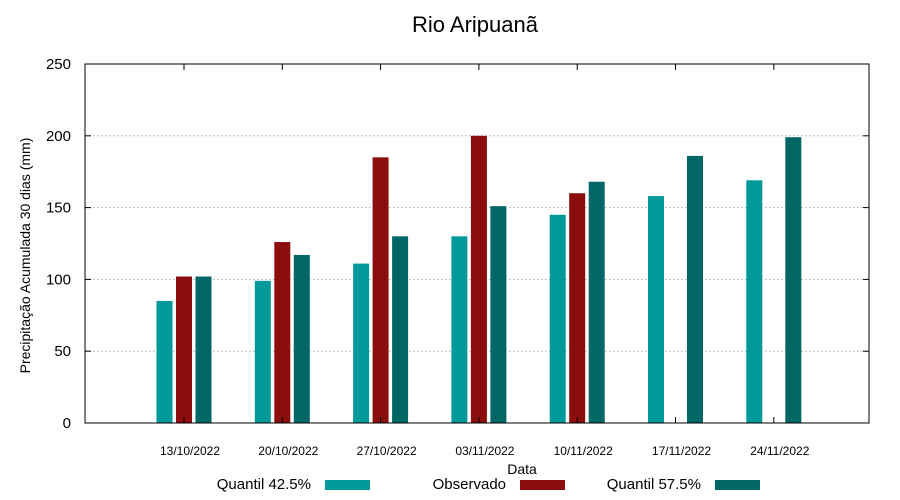 This screenshot has height=500, width=900. I want to click on legend: Quantil 42.5% Observado Quantil 57.5%, so click(488, 484).